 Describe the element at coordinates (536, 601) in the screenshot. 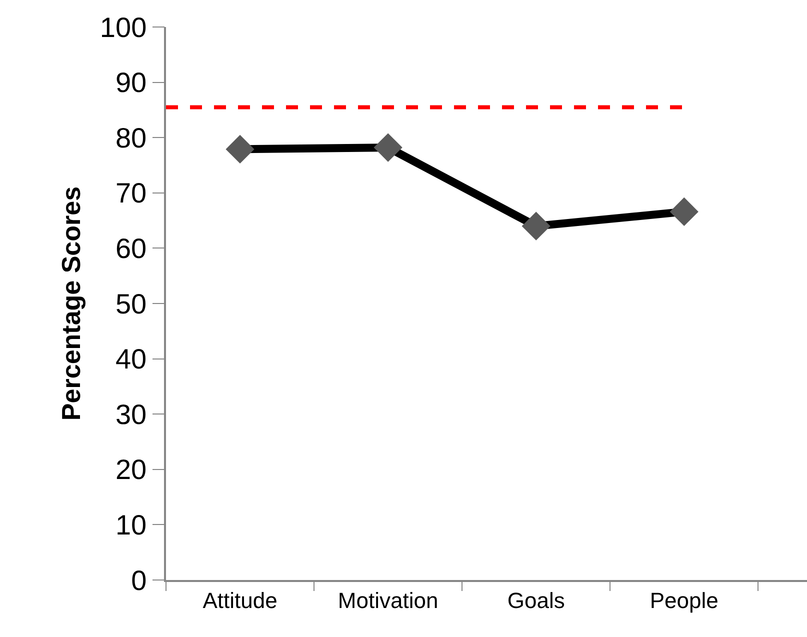

I see `x-tick-label: Goals` at that location.